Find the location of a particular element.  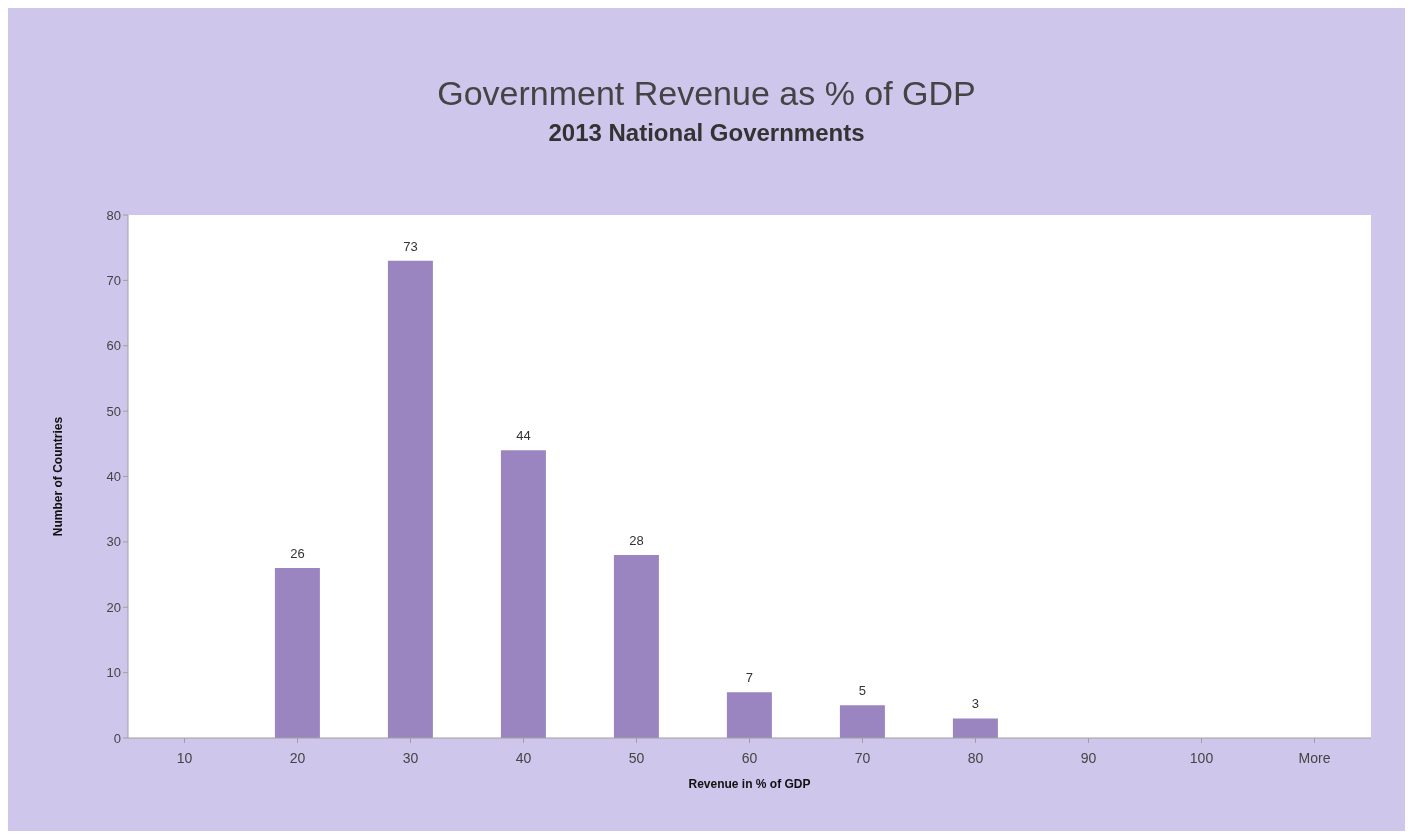

x-tick-label: 30 is located at coordinates (410, 757).